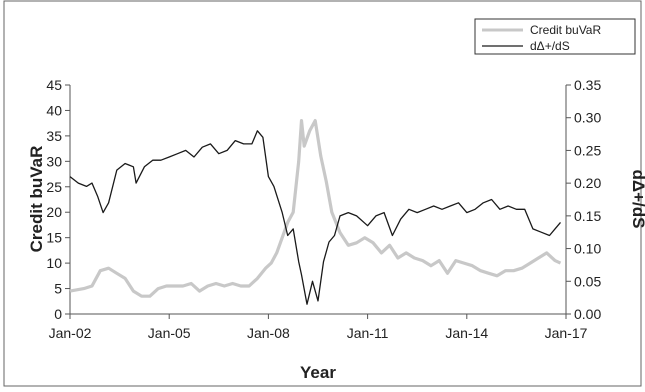 The height and width of the screenshot is (392, 645). I want to click on legend-label-ddelta-ds: dΔ+/dS, so click(550, 46).